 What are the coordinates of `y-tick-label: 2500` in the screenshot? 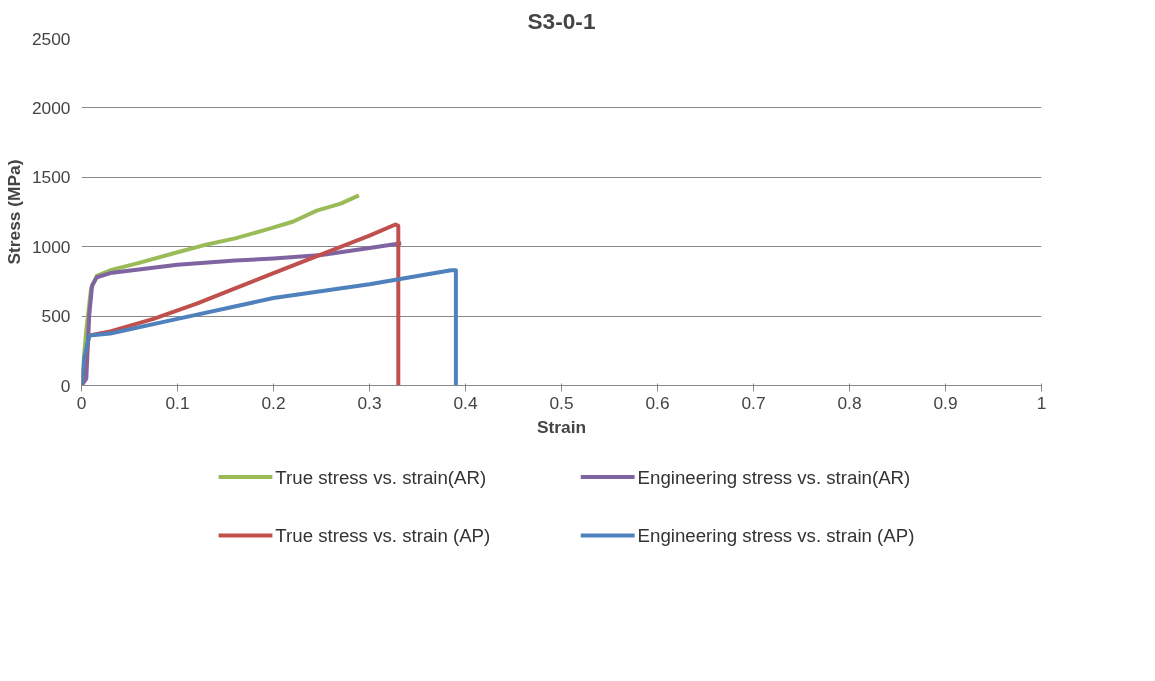 It's located at (51, 38).